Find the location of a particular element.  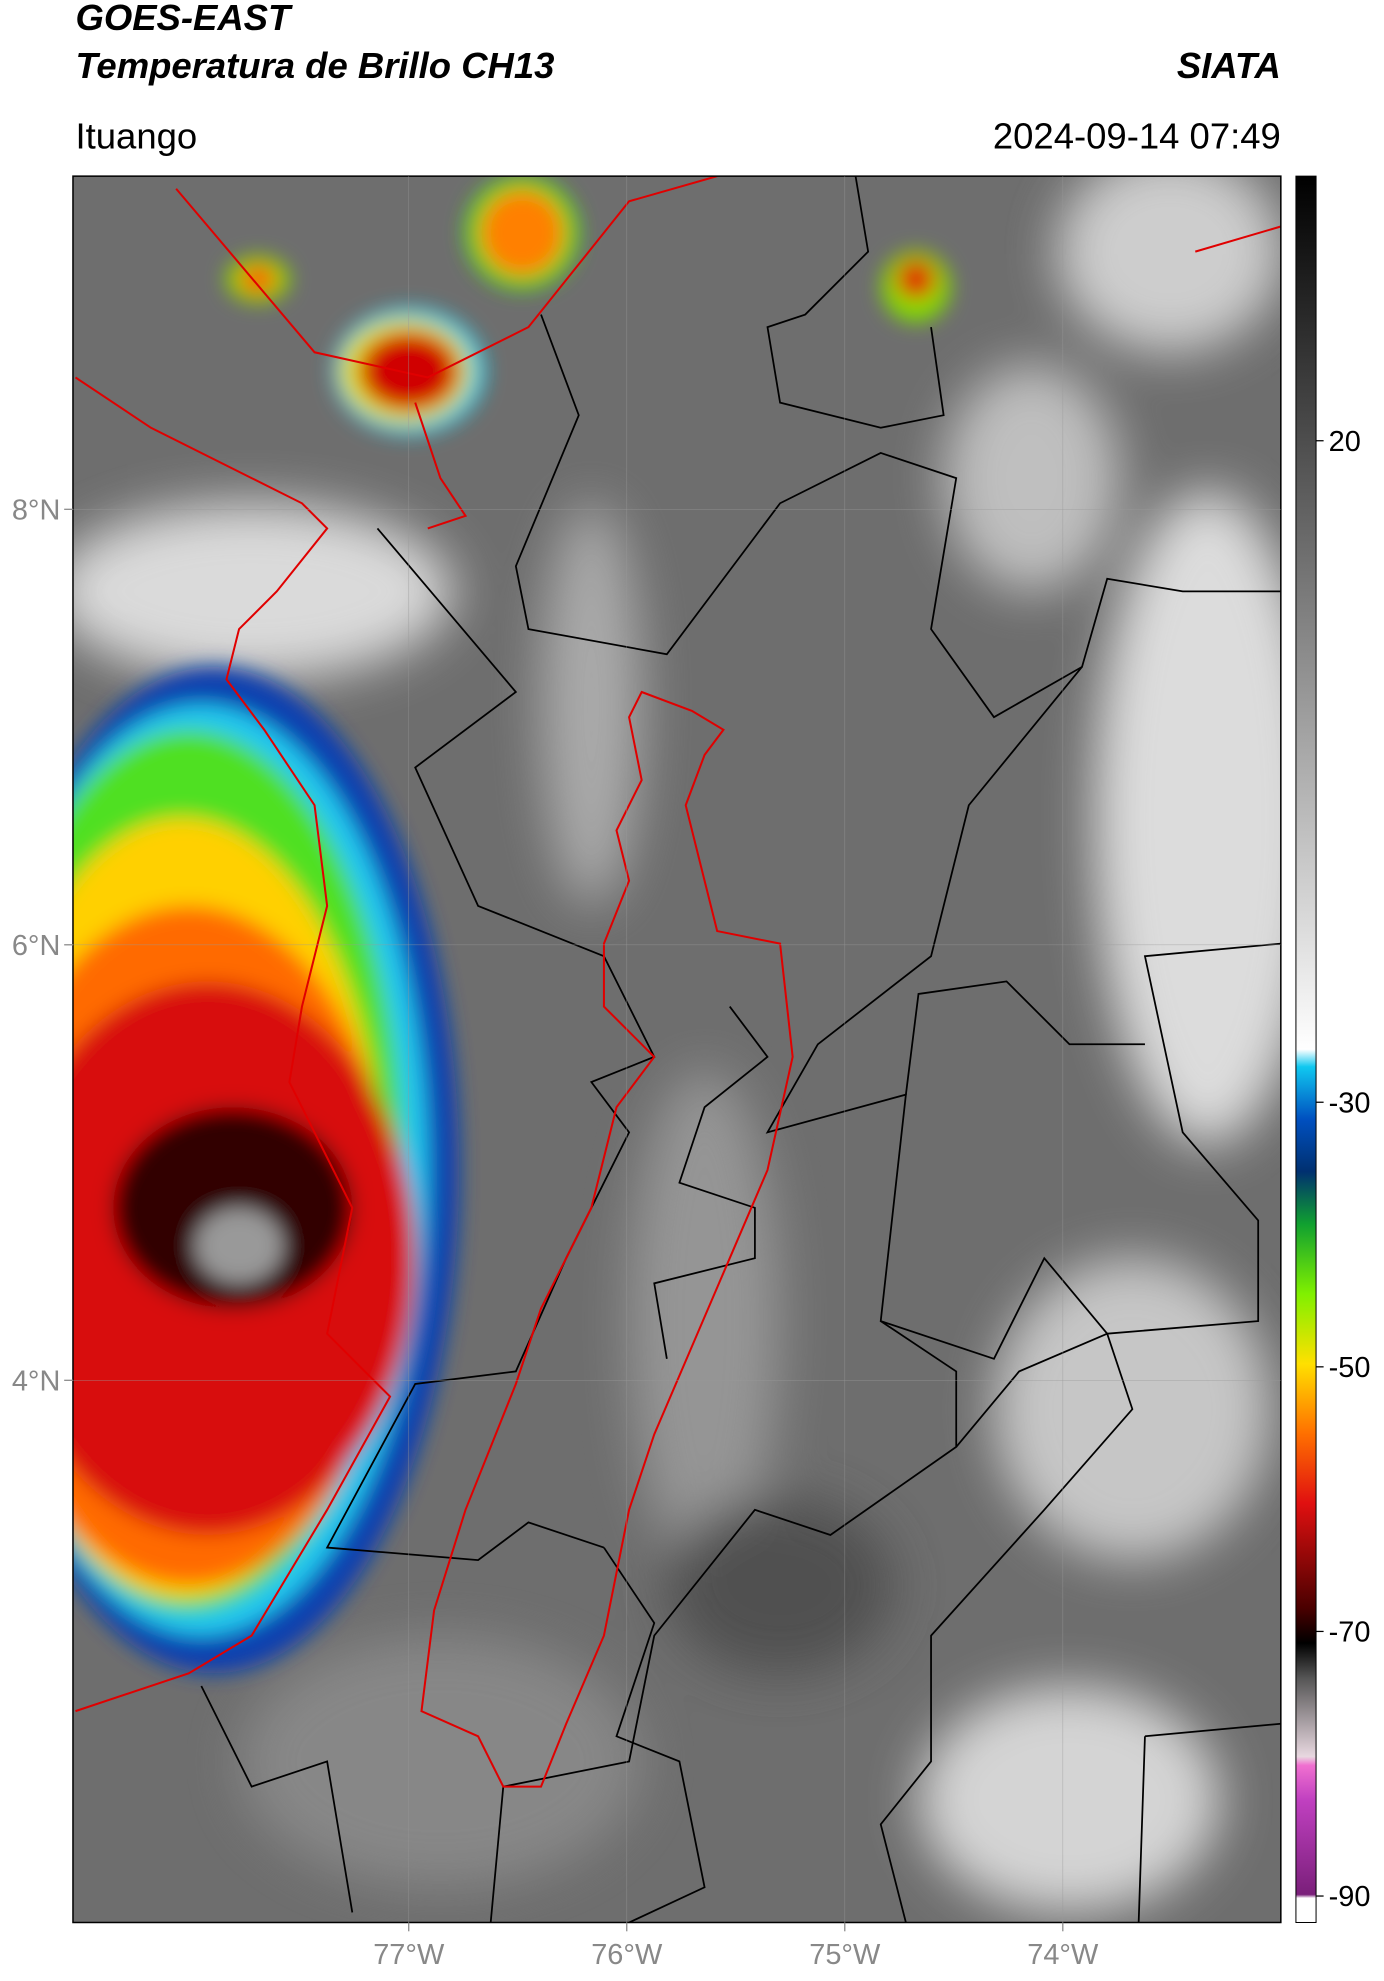

colorbar-tick-label: -90 is located at coordinates (1350, 1897).